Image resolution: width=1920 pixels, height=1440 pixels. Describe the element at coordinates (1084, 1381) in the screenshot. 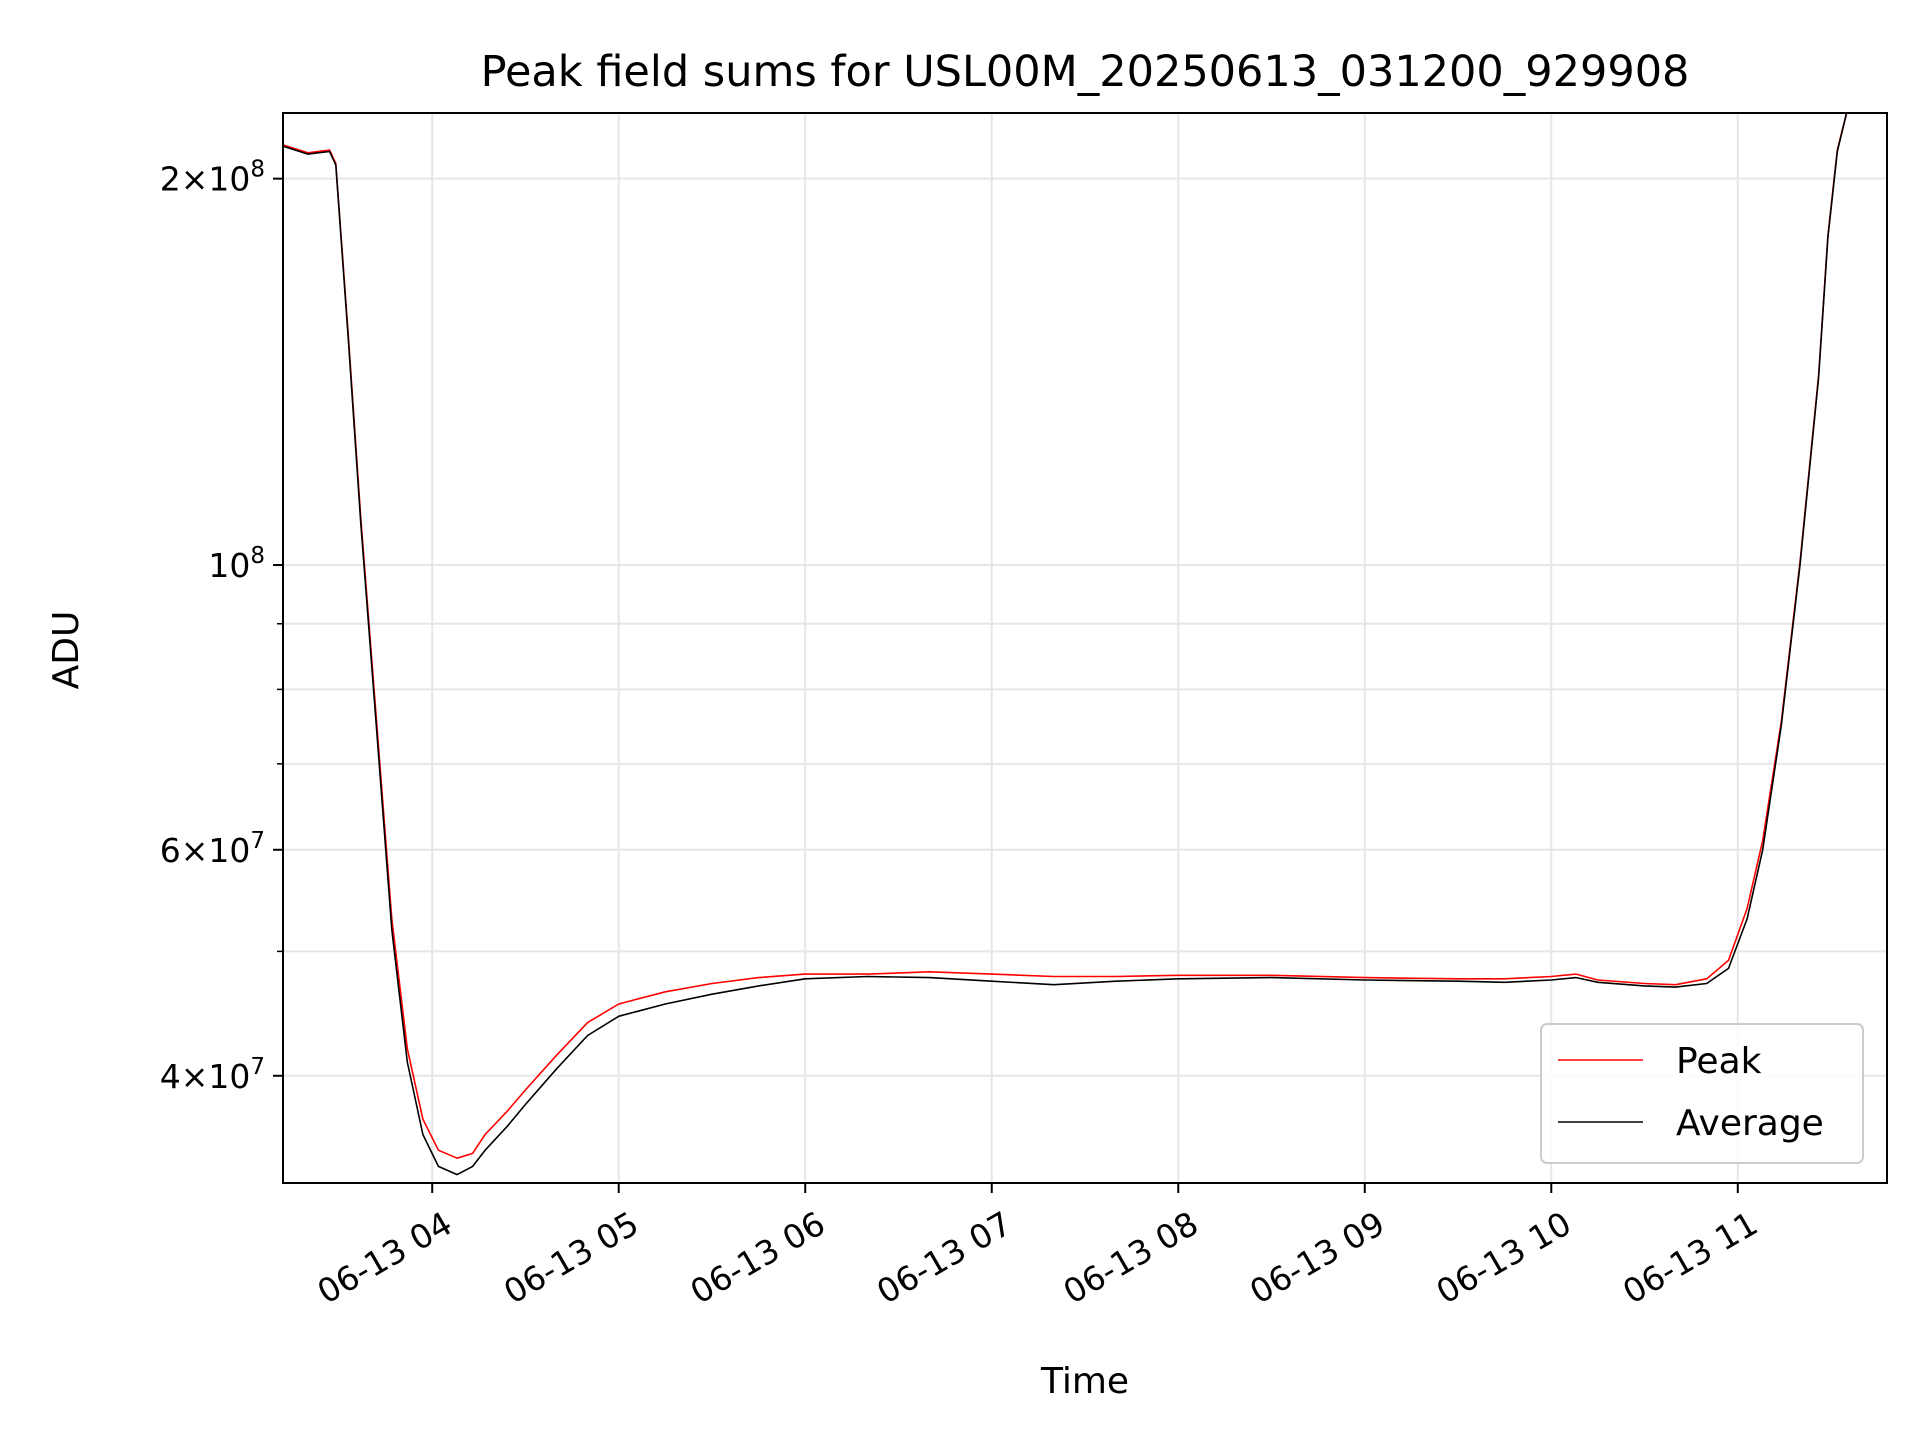

I see `x-axis-title: Time` at that location.